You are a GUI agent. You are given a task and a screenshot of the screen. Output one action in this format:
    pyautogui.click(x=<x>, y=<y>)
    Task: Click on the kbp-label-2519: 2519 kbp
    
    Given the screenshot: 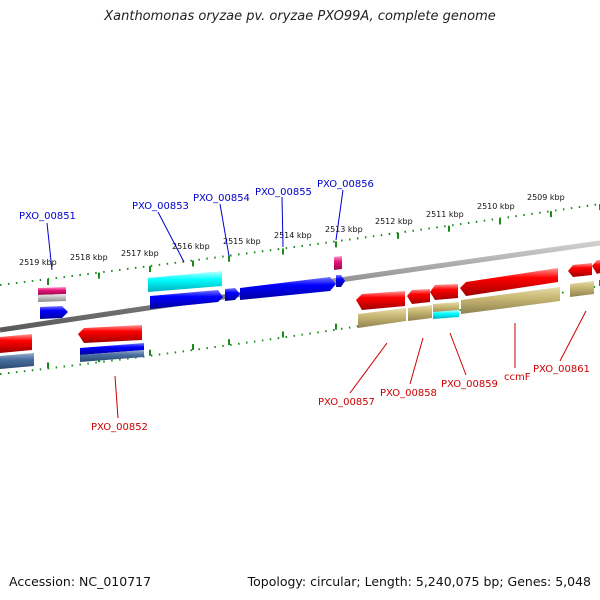 What is the action you would take?
    pyautogui.click(x=38, y=262)
    